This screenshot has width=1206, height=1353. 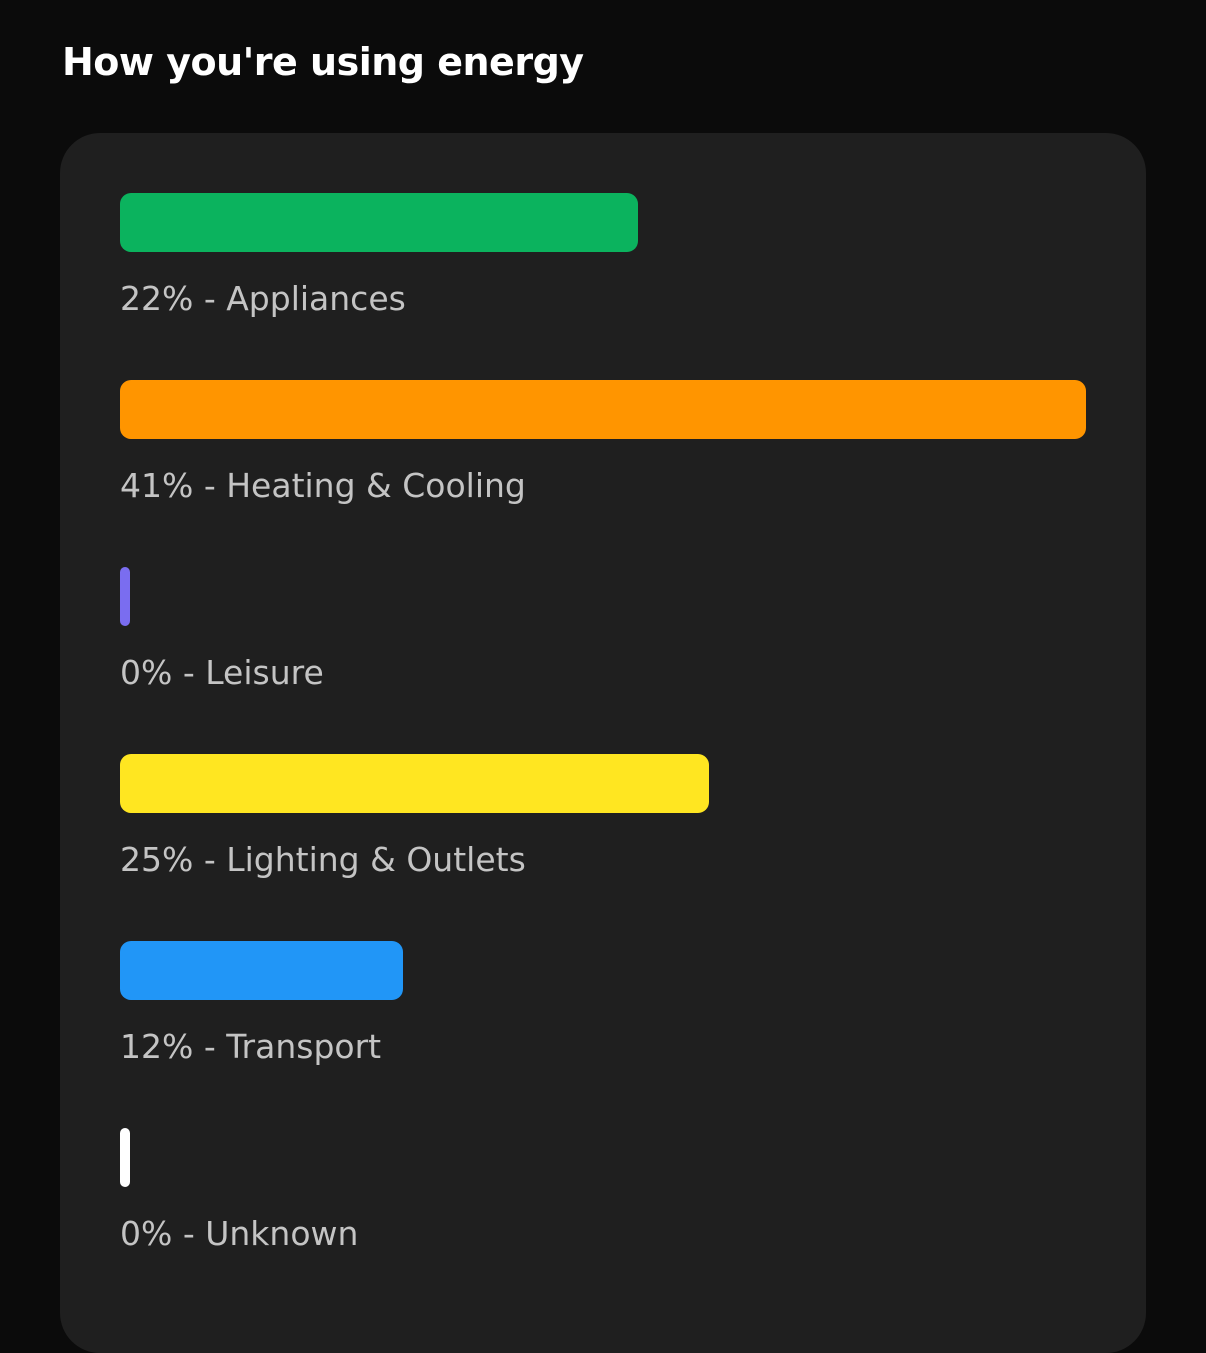 I want to click on bar-row-heating-cooling: 41% - Heating & Cooling, so click(x=603, y=442).